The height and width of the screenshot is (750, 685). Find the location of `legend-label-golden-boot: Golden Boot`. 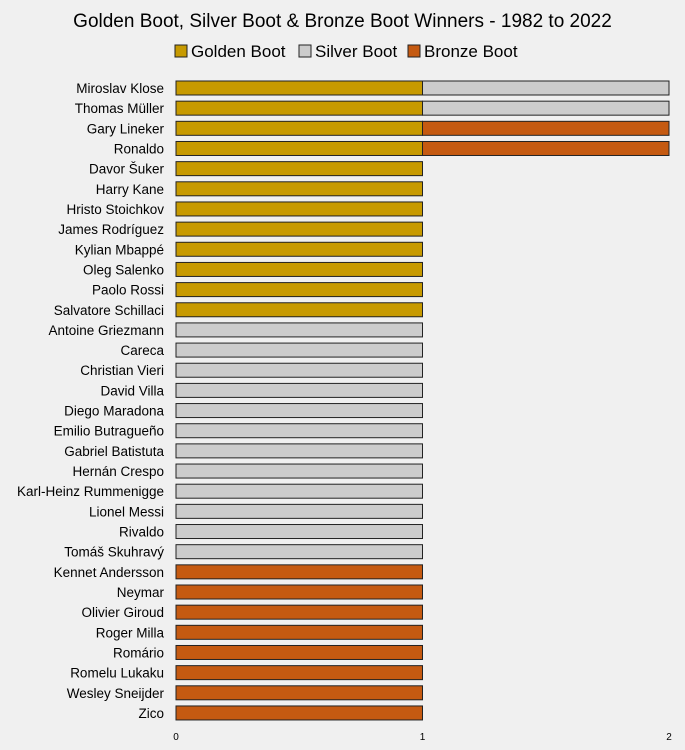

legend-label-golden-boot: Golden Boot is located at coordinates (238, 51).